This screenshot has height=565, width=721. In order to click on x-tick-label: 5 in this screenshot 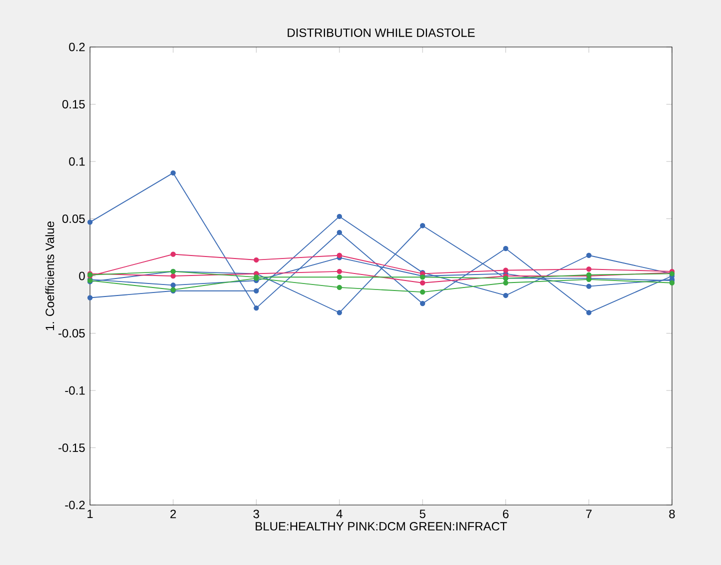, I will do `click(423, 514)`.